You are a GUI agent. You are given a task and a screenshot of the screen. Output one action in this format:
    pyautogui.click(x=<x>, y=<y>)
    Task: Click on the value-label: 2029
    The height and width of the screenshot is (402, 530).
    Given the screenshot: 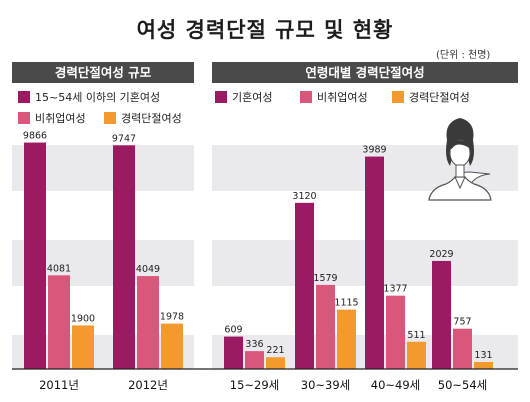 What is the action you would take?
    pyautogui.click(x=441, y=254)
    